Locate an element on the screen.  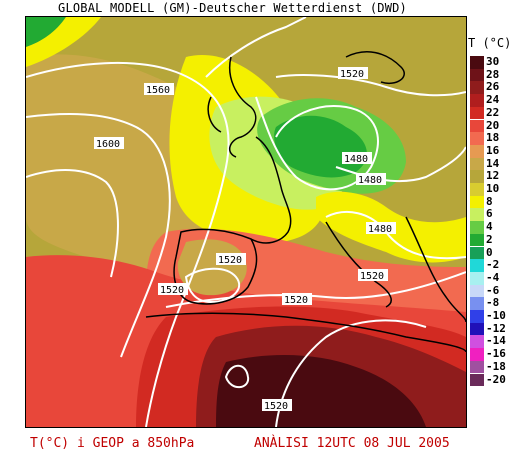
legend-label: -14 is located at coordinates (496, 341).